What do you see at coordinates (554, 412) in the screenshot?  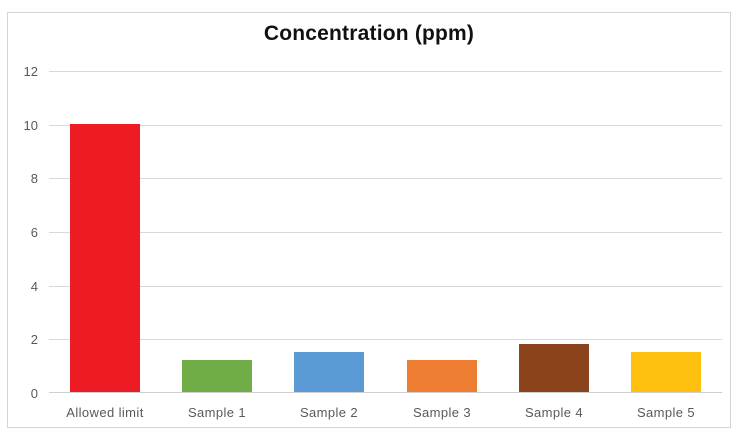 I see `x-category-label-sample-4: Sample 4` at bounding box center [554, 412].